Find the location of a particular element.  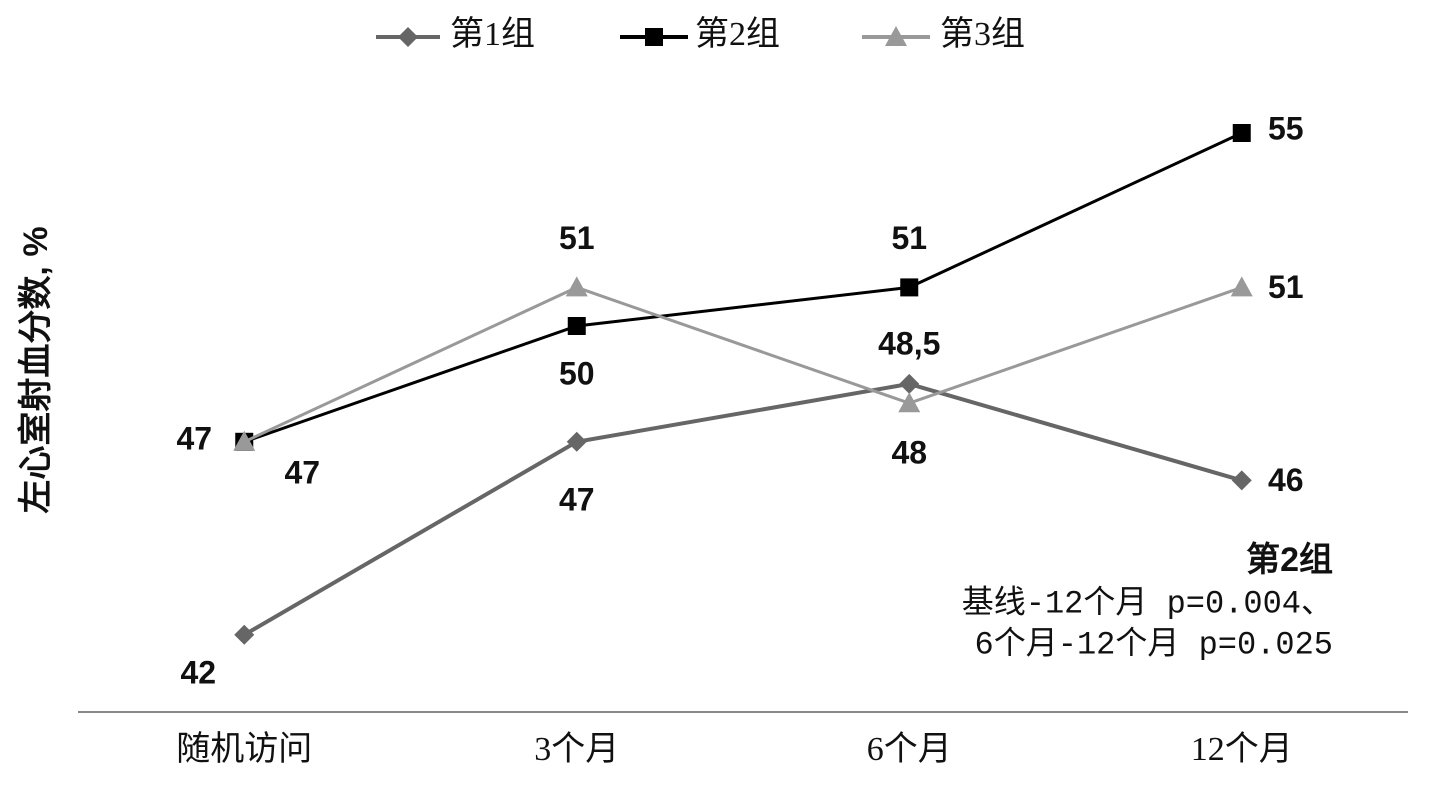

annotation: 基线-12个月 p=0.004、 is located at coordinates (1147, 603).